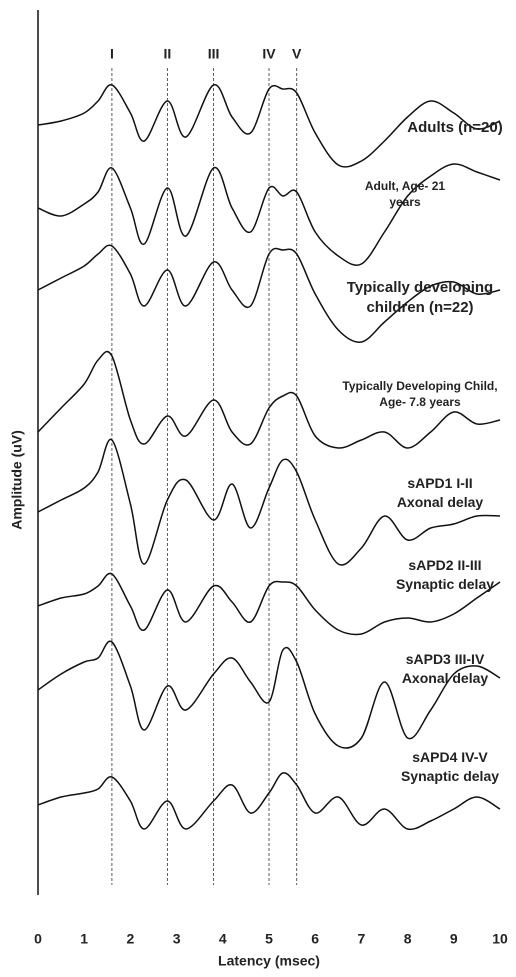  What do you see at coordinates (450, 766) in the screenshot?
I see `trace-label: sAPD4 IV-V Synaptic delay` at bounding box center [450, 766].